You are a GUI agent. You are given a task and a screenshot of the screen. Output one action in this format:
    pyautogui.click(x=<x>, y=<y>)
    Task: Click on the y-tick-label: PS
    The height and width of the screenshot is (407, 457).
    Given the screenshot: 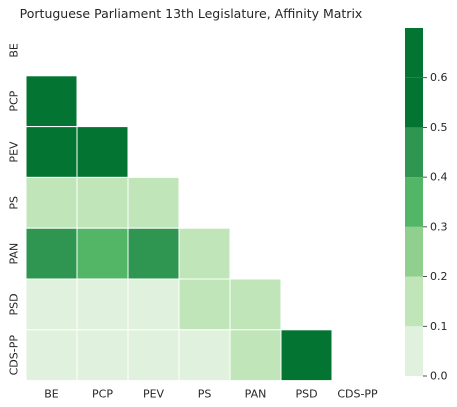 What is the action you would take?
    pyautogui.click(x=14, y=203)
    